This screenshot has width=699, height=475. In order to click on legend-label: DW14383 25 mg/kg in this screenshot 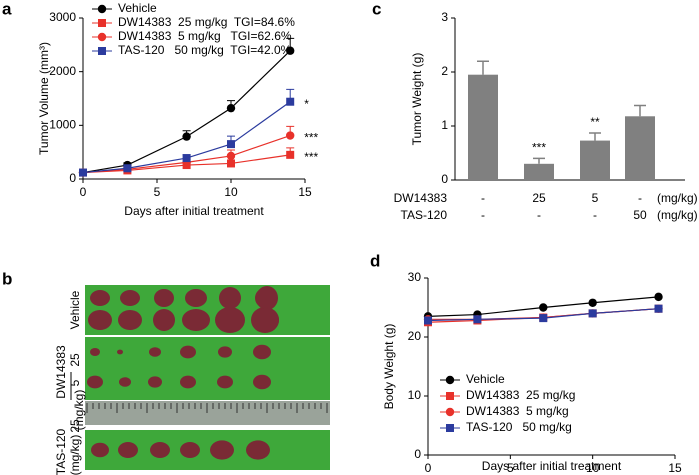, I will do `click(520, 395)`.